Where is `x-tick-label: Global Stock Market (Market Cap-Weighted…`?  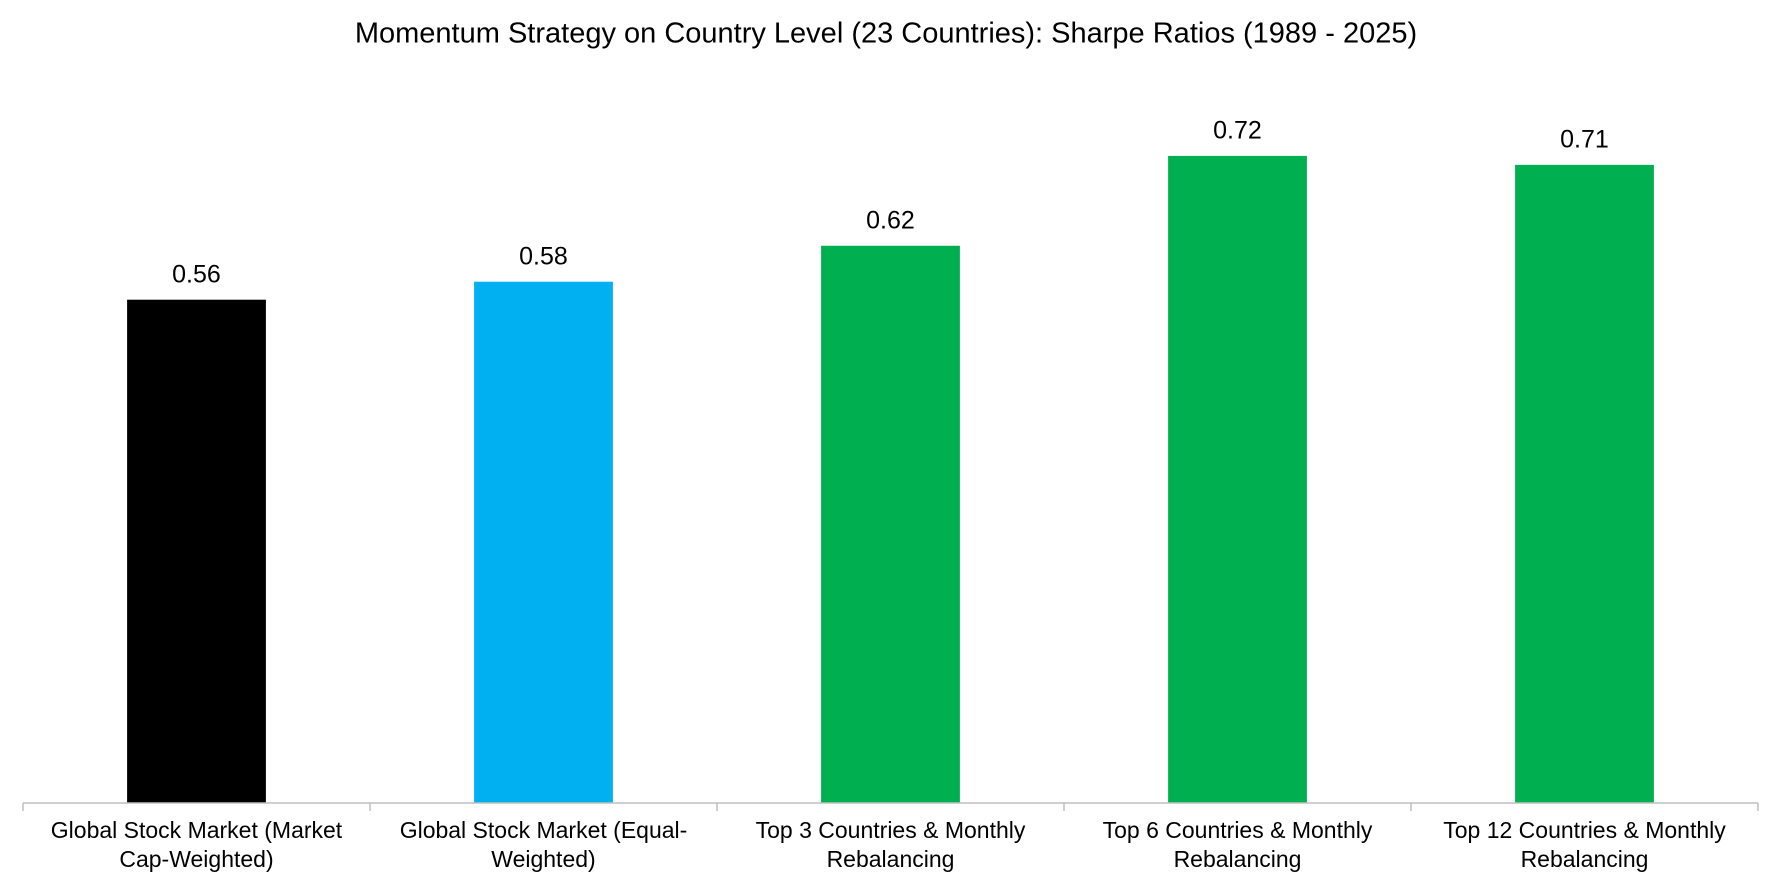
x-tick-label: Global Stock Market (Market Cap-Weighted… is located at coordinates (196, 844).